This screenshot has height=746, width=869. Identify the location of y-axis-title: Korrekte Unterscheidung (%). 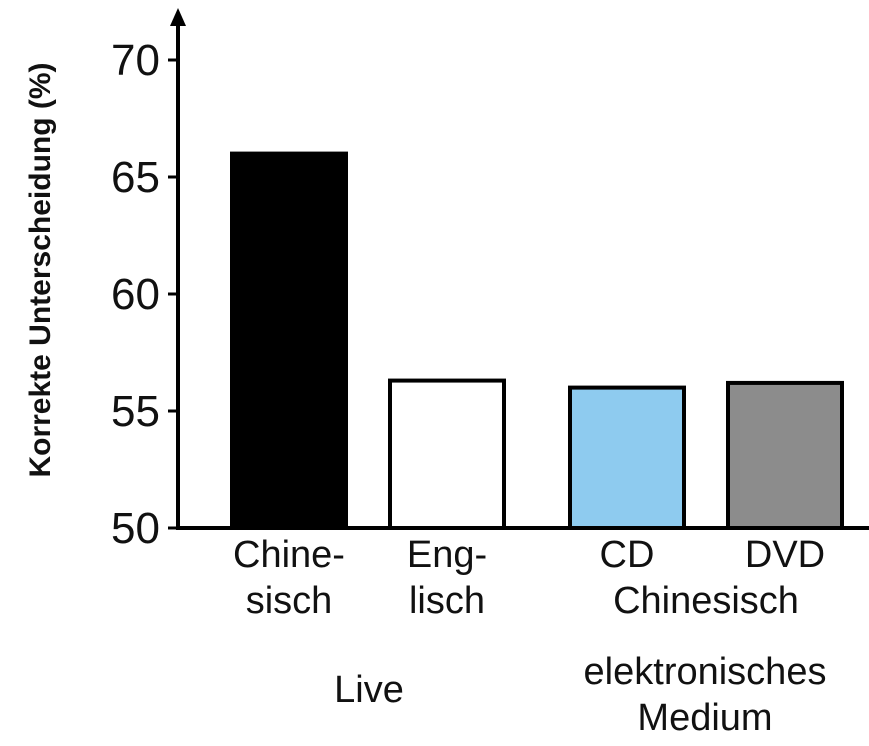
(40, 269).